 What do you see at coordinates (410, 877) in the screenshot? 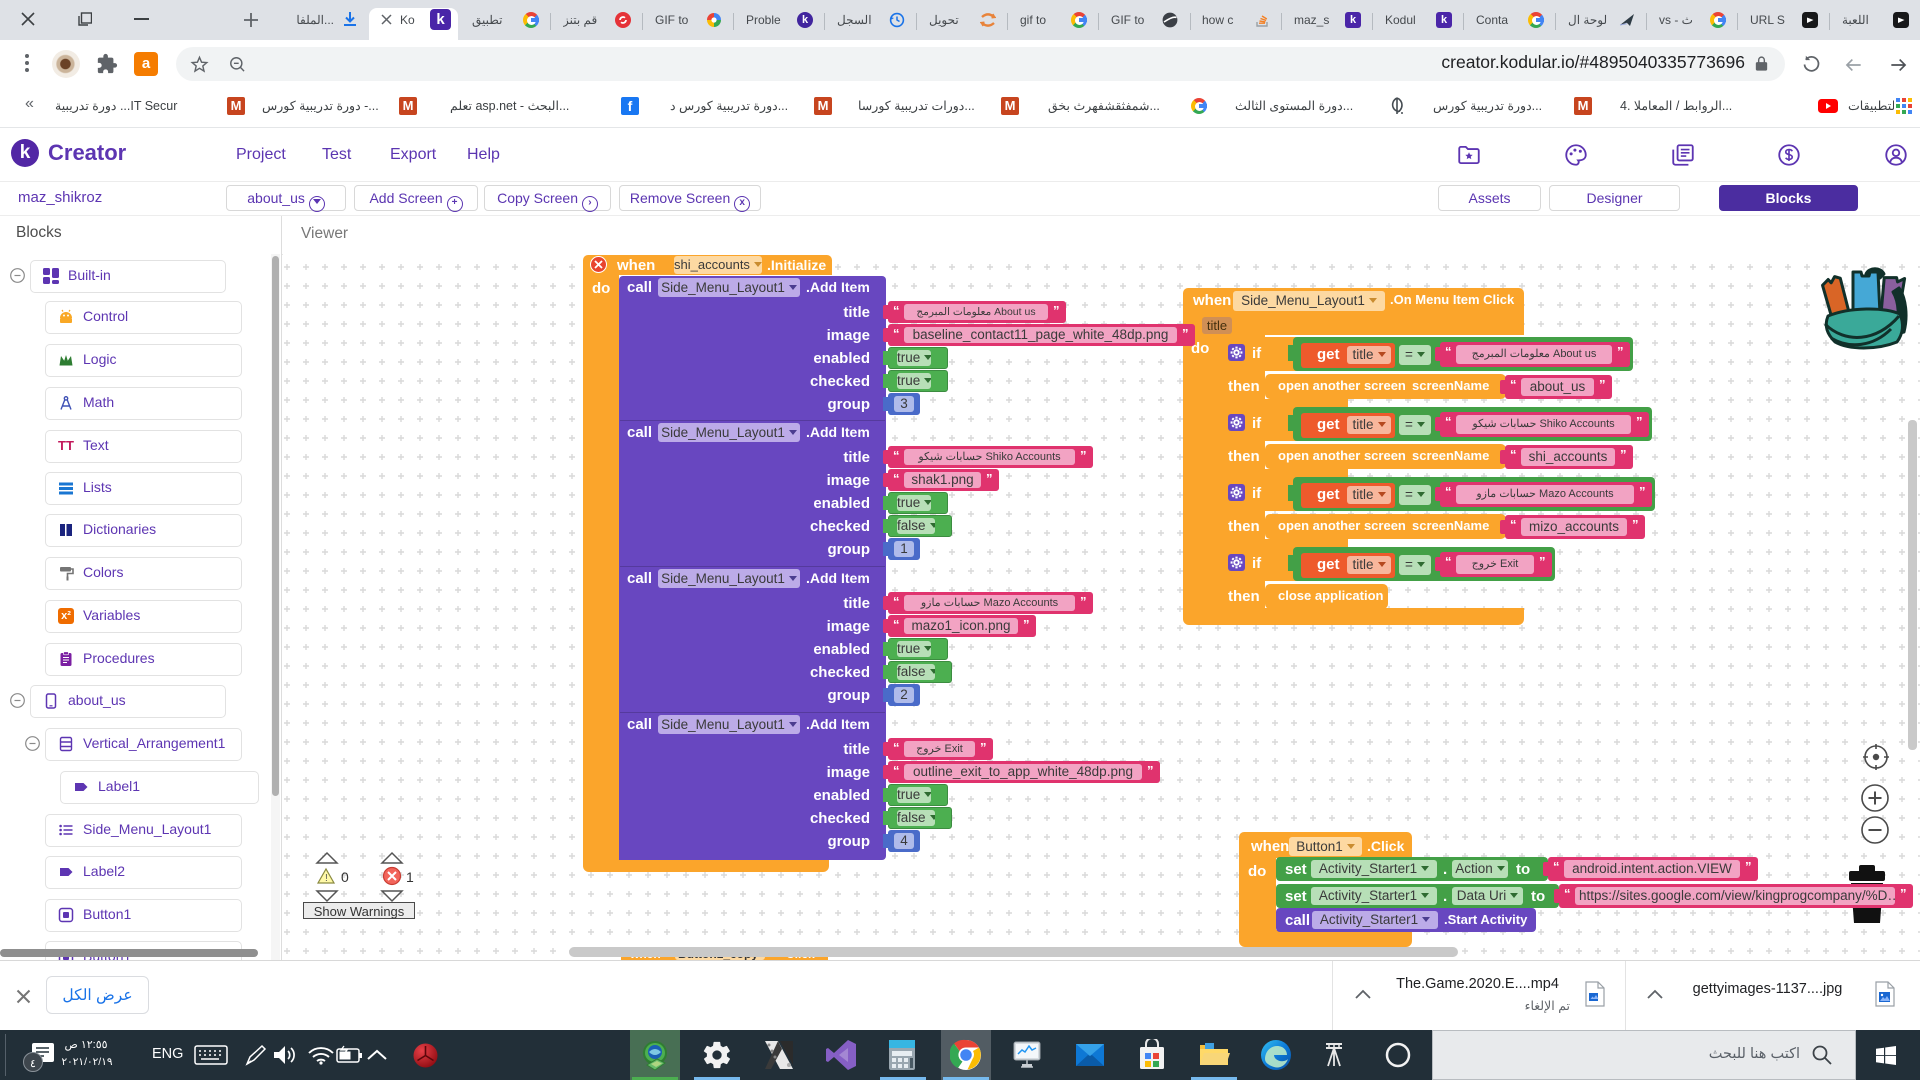
I see `svg-text: 1` at bounding box center [410, 877].